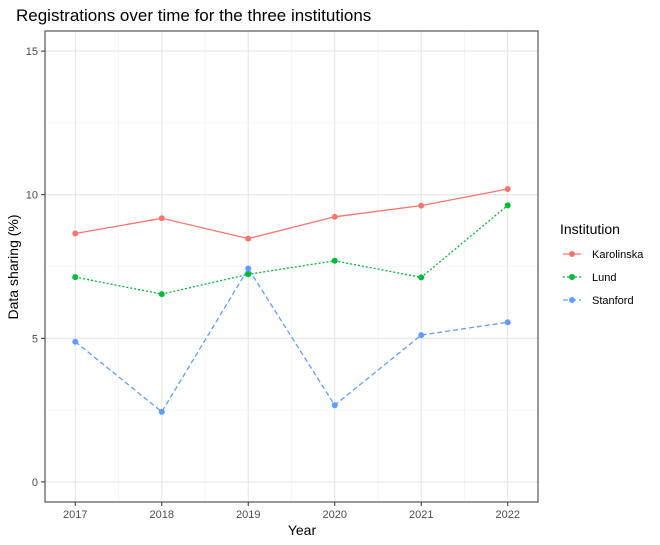 Image resolution: width=660 pixels, height=545 pixels. What do you see at coordinates (291, 214) in the screenshot?
I see `series-line-karolinska` at bounding box center [291, 214].